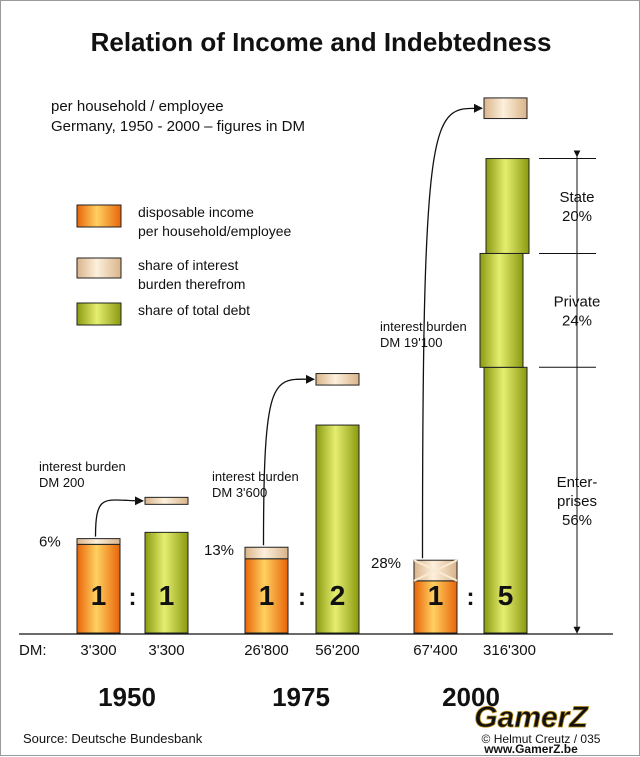 The image size is (640, 757). Describe the element at coordinates (167, 595) in the screenshot. I see `ratio-right-label: 1` at that location.